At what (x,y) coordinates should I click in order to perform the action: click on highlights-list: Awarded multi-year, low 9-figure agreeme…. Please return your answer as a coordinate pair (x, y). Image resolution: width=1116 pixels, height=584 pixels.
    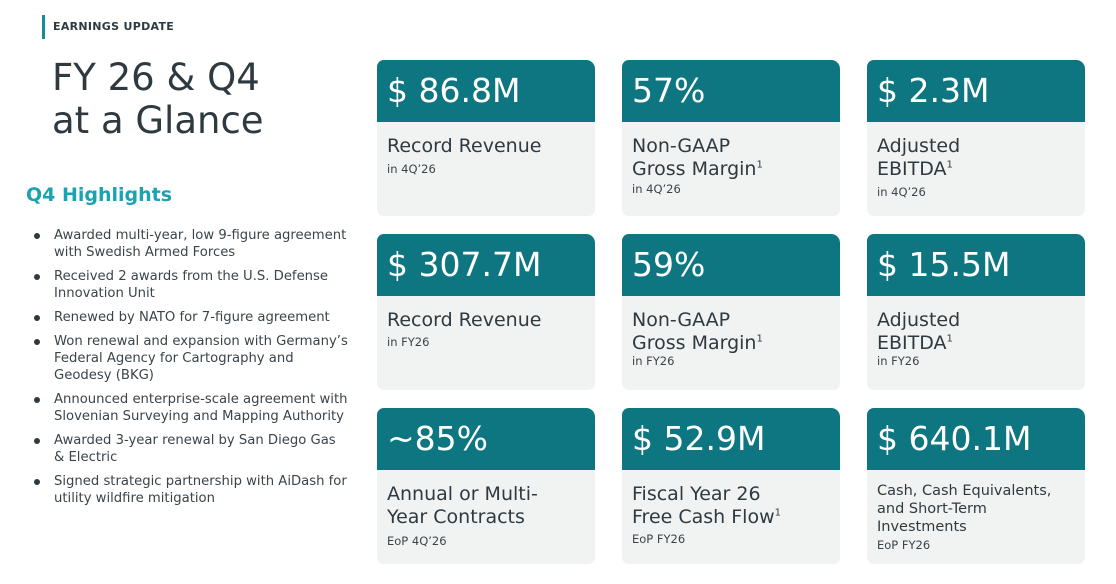
    Looking at the image, I should click on (190, 370).